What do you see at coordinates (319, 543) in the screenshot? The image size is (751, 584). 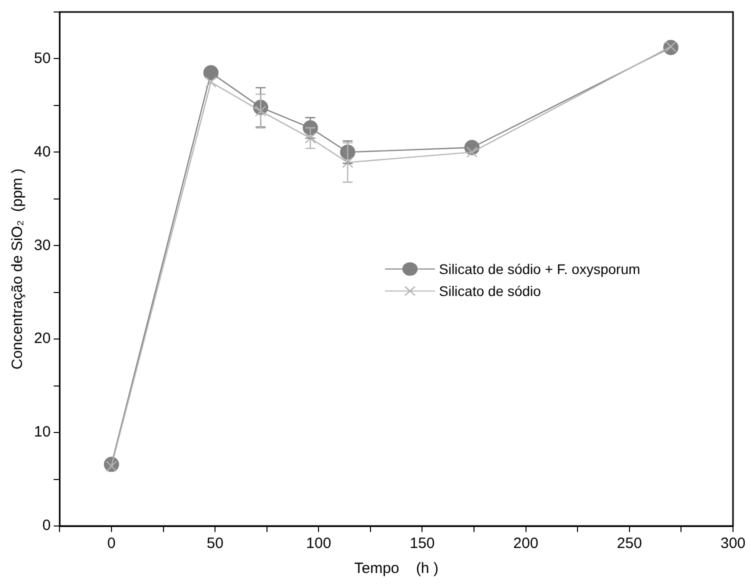 I see `x-tick-label: 100` at bounding box center [319, 543].